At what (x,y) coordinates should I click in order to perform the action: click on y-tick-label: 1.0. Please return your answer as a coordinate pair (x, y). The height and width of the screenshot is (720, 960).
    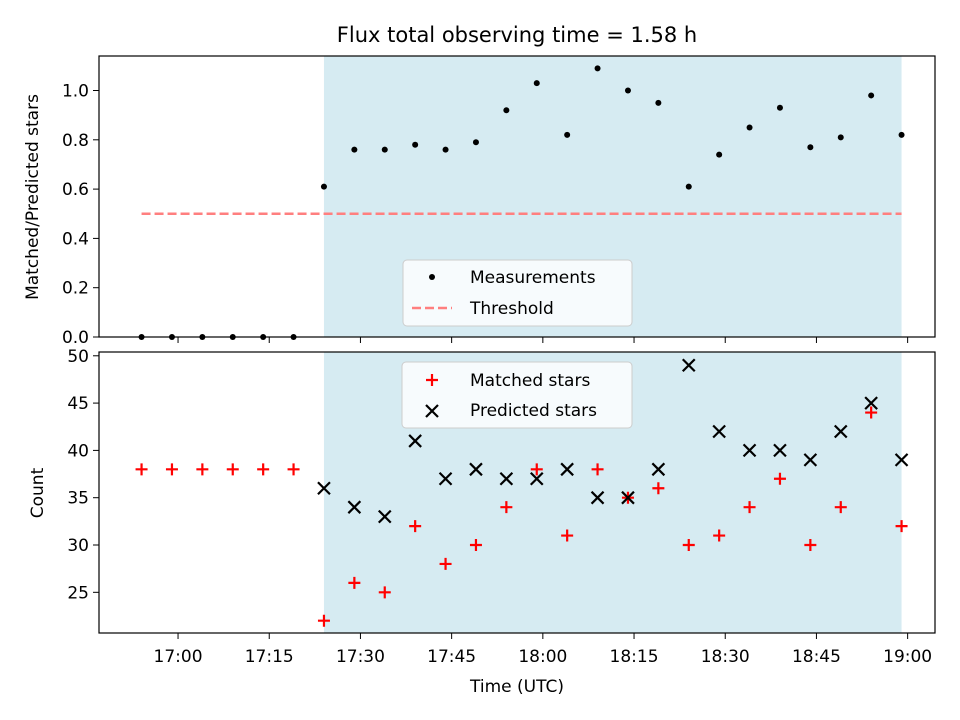
    Looking at the image, I should click on (75, 92).